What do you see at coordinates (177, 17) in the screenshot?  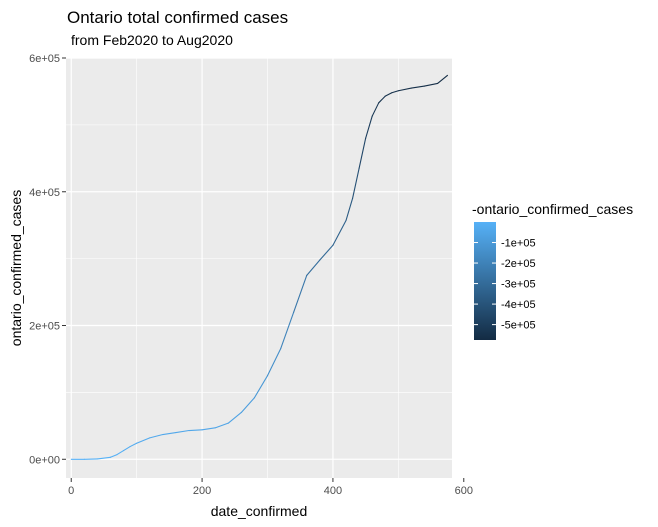 I see `chart-title: Ontario total confirmed cases` at bounding box center [177, 17].